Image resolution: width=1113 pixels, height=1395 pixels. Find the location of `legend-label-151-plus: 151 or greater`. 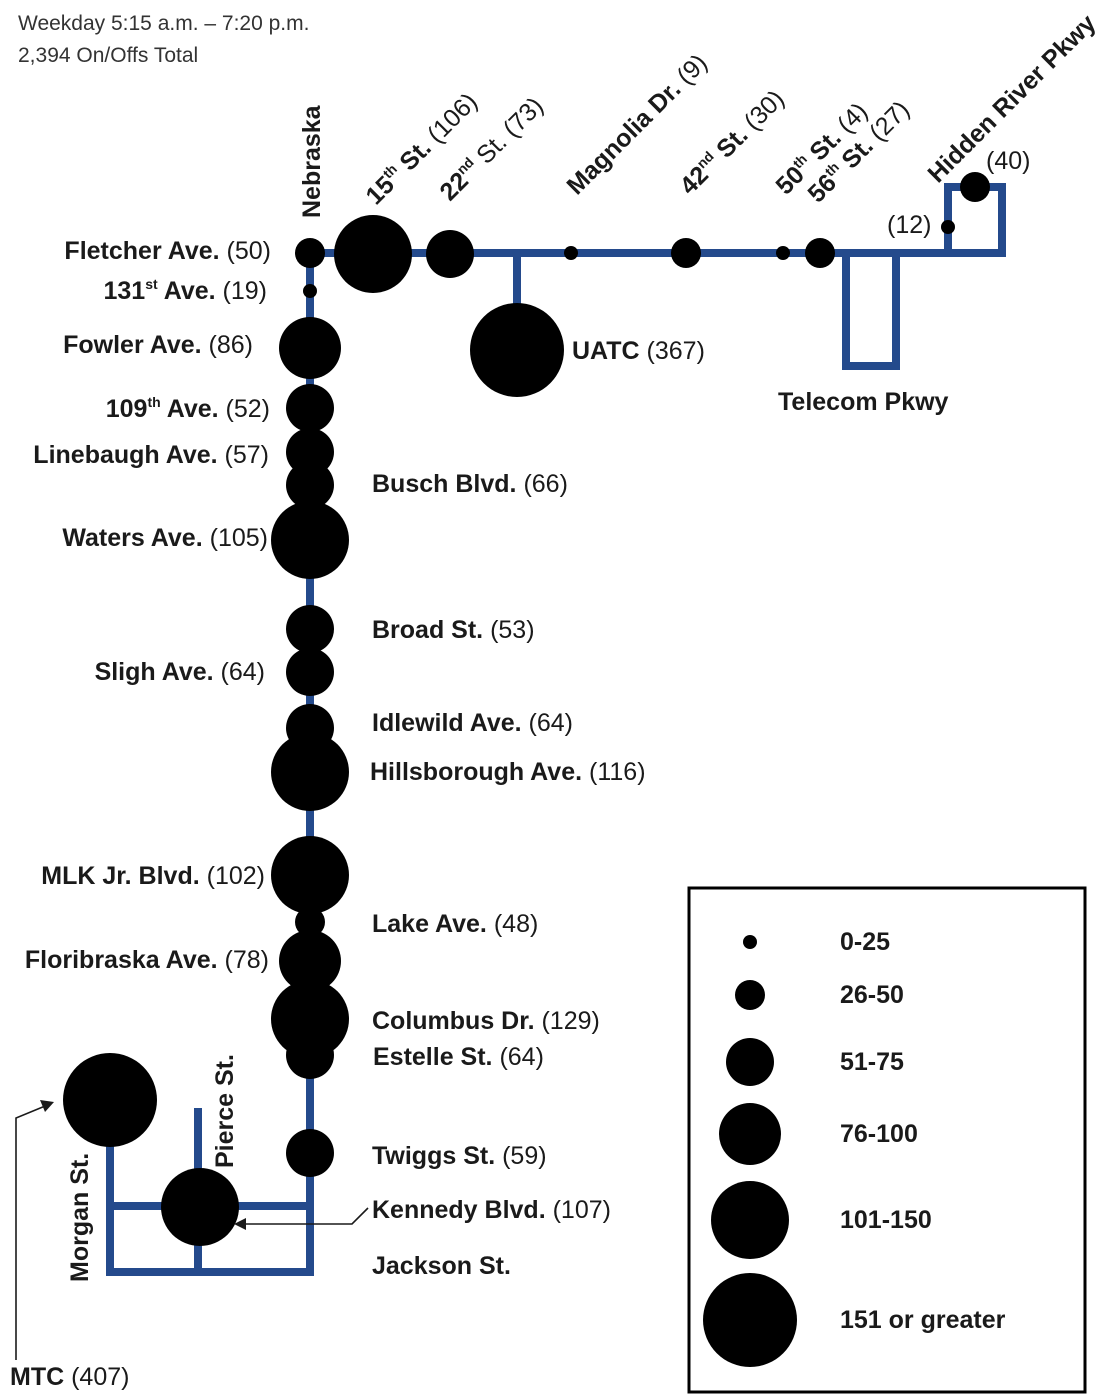

legend-label-151-plus: 151 or greater is located at coordinates (923, 1320).